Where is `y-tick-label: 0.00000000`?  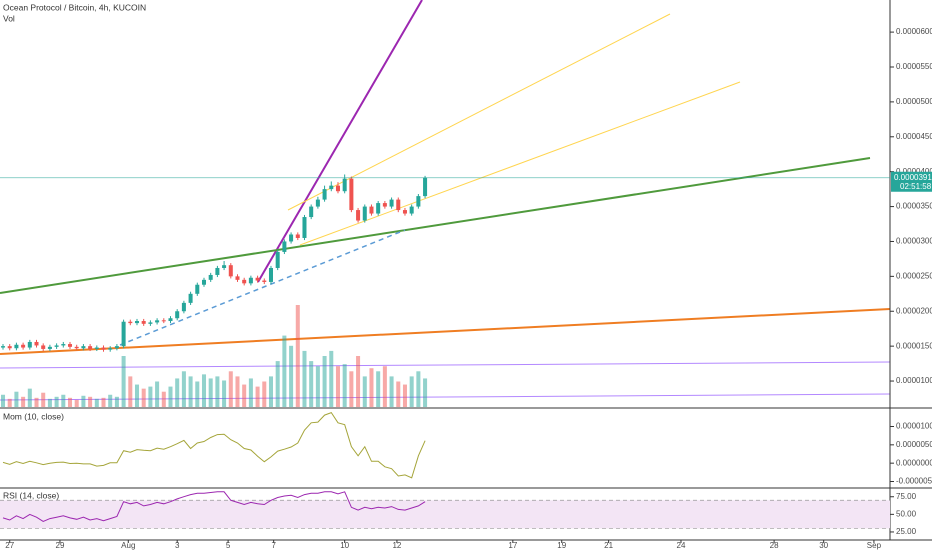 y-tick-label: 0.00000000 is located at coordinates (914, 462).